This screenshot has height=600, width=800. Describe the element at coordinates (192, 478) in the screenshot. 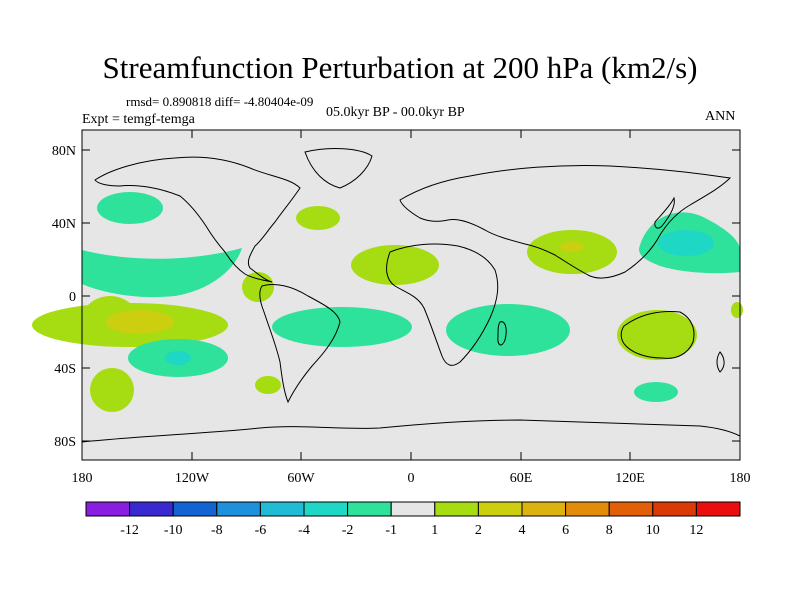

I see `lon-tick-label: 120W` at that location.